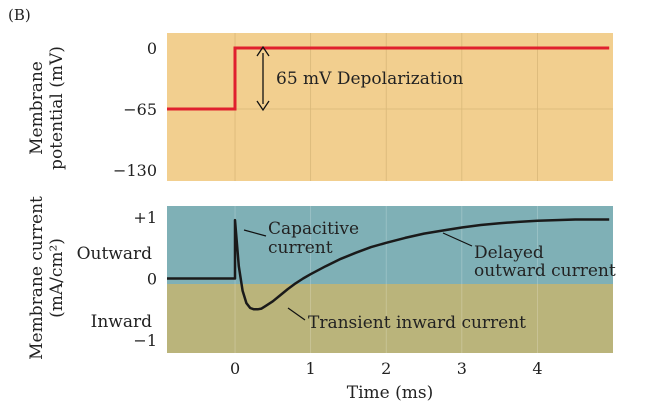  What do you see at coordinates (462, 368) in the screenshot?
I see `x-tick-label: 3` at bounding box center [462, 368].